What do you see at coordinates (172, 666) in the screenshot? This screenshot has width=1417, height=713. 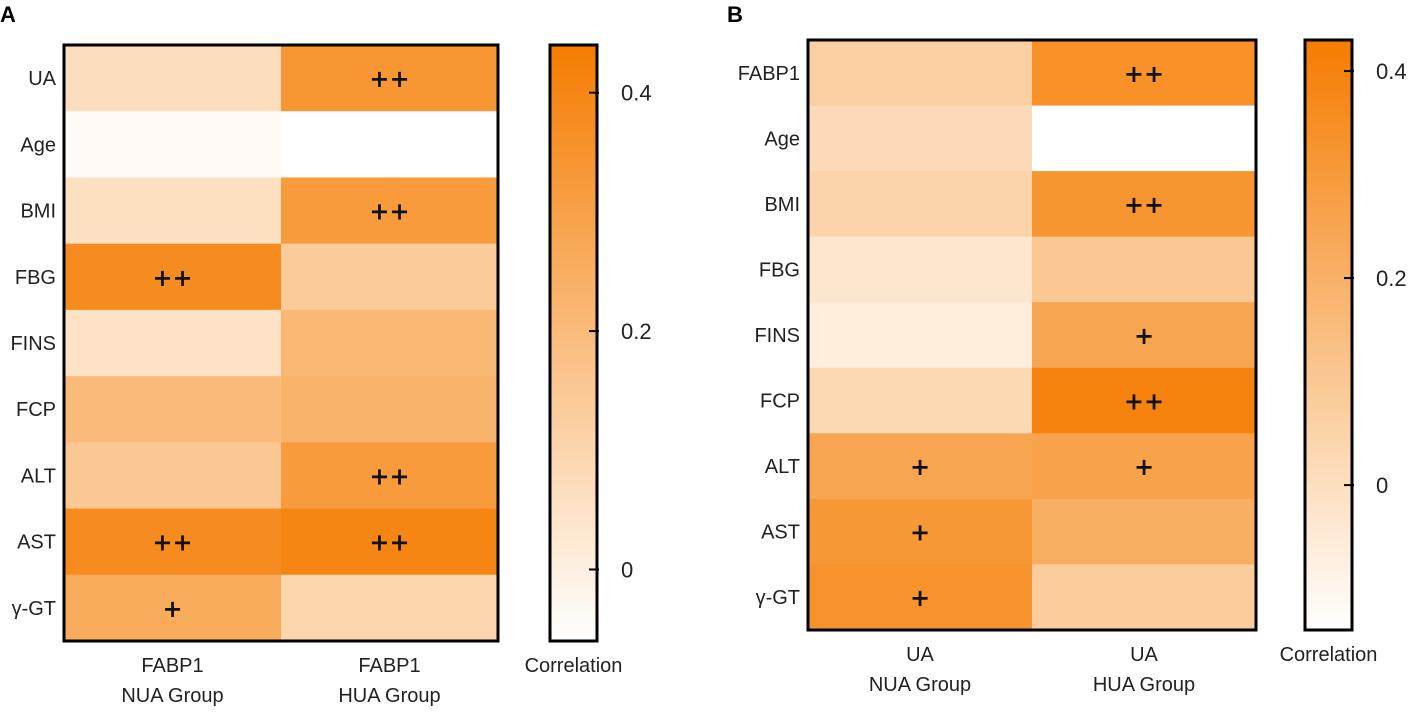 I see `column-label: FABP1` at bounding box center [172, 666].